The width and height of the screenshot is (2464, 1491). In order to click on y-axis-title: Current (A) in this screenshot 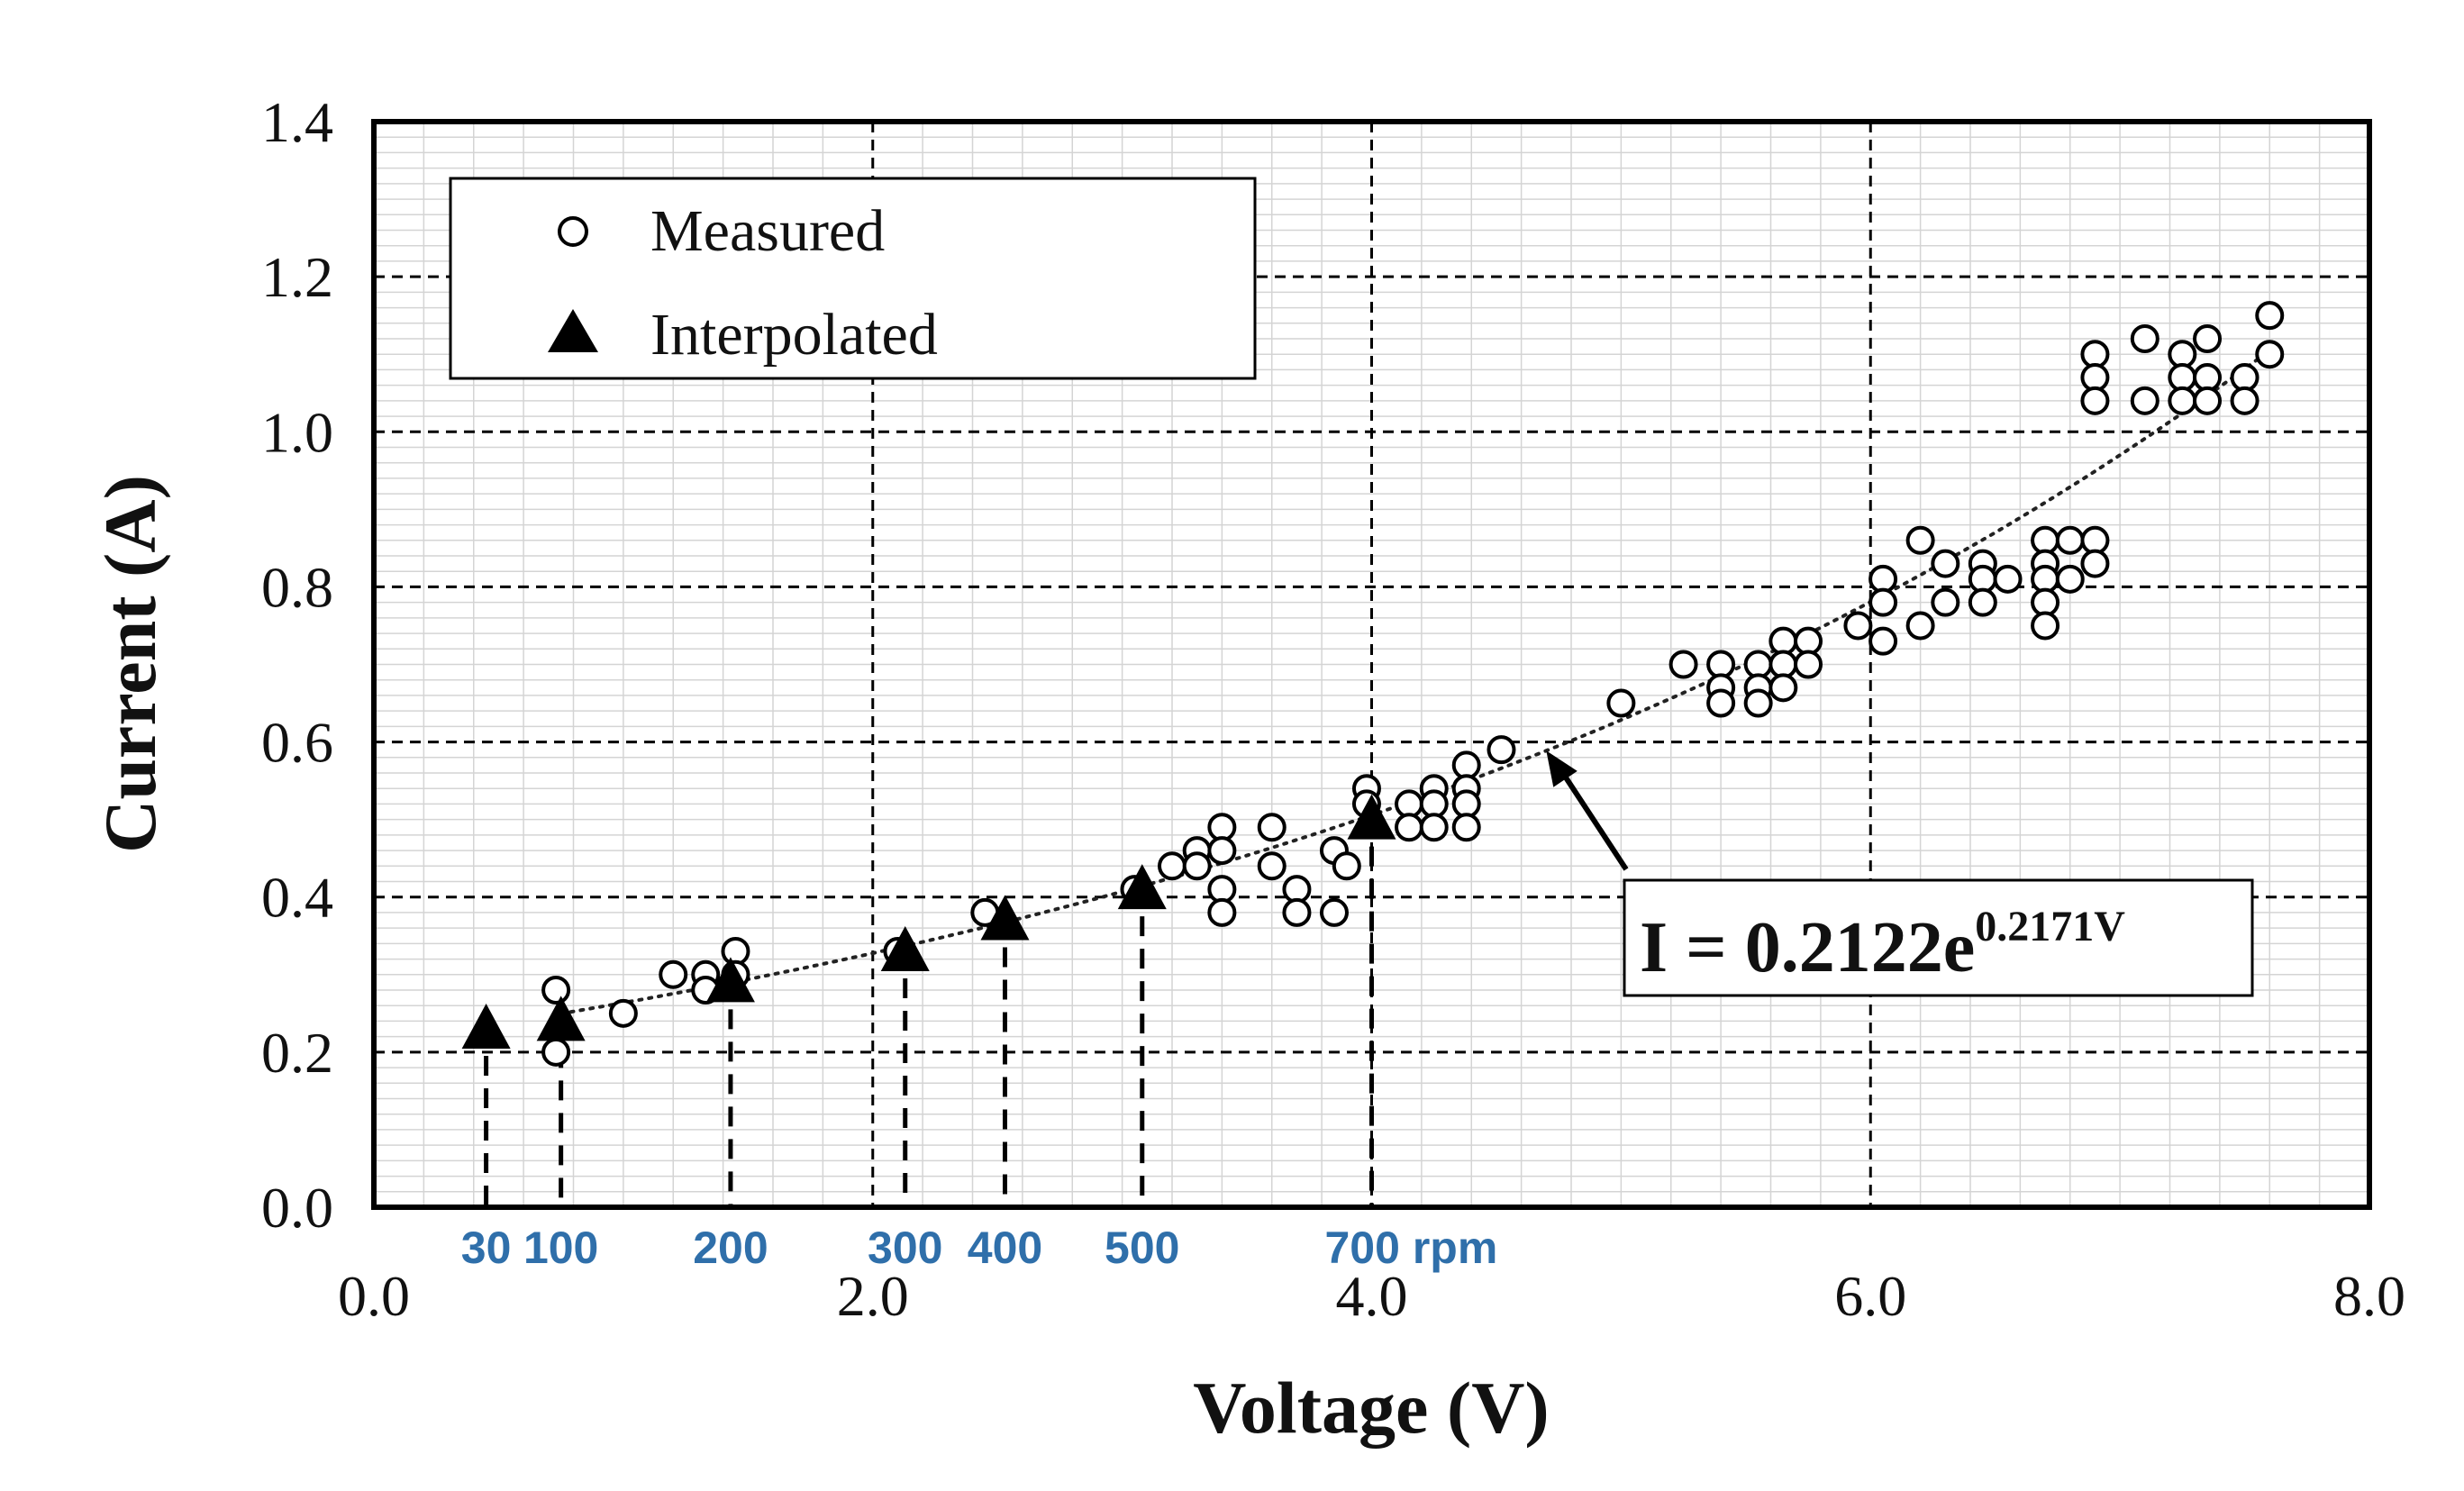, I will do `click(130, 664)`.